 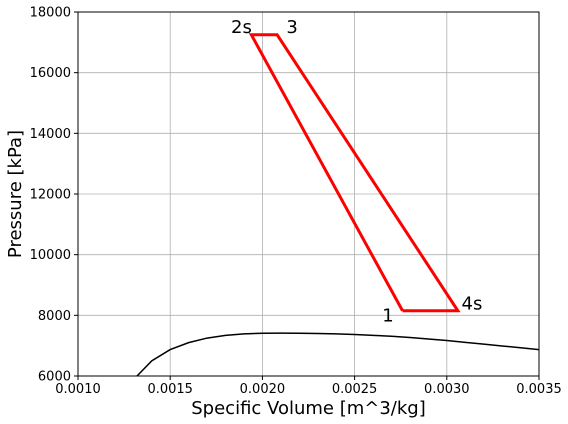 What do you see at coordinates (15, 194) in the screenshot?
I see `y-axis-label: Pressure [kPa]` at bounding box center [15, 194].